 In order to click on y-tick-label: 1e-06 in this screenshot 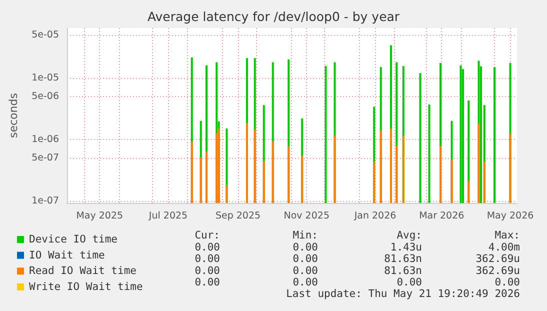, I will do `click(45, 139)`.